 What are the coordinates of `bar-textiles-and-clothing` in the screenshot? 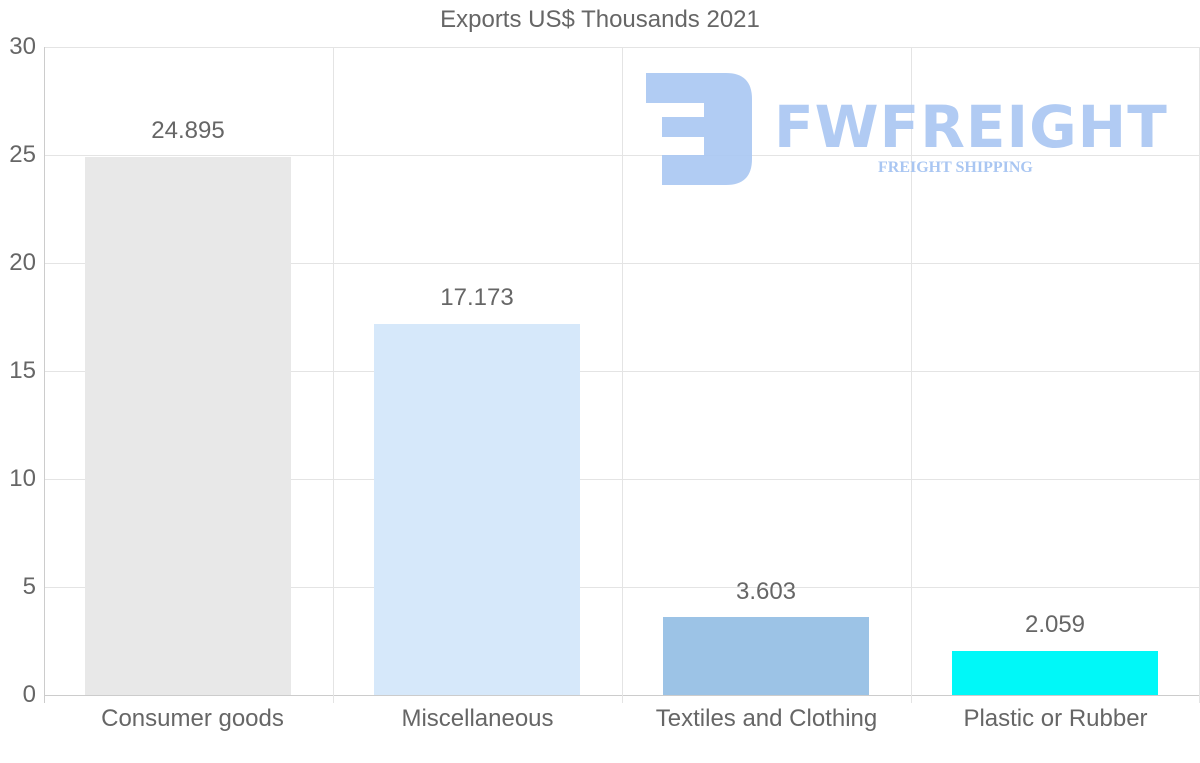 It's located at (766, 656).